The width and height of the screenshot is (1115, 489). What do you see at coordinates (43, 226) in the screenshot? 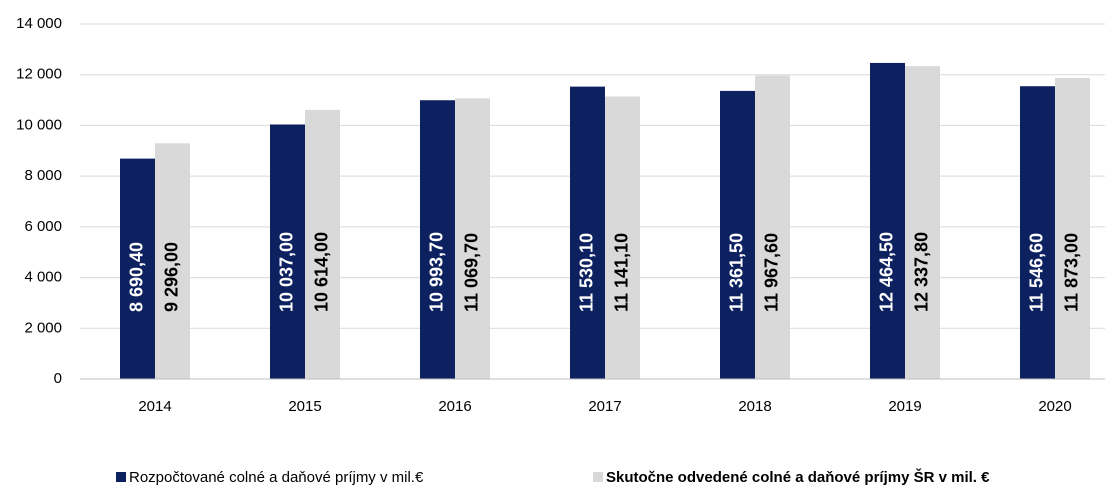
I see `y-tick-label: 6 000` at bounding box center [43, 226].